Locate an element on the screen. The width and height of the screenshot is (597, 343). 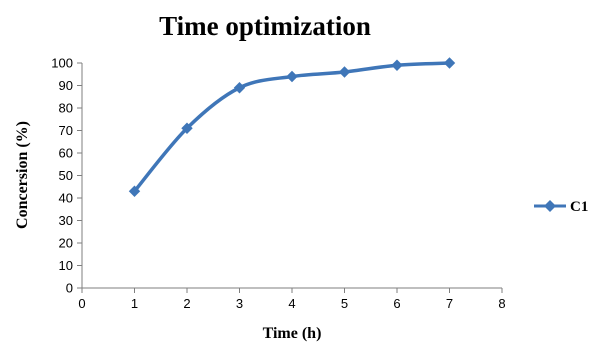
legend: C1 is located at coordinates (561, 207).